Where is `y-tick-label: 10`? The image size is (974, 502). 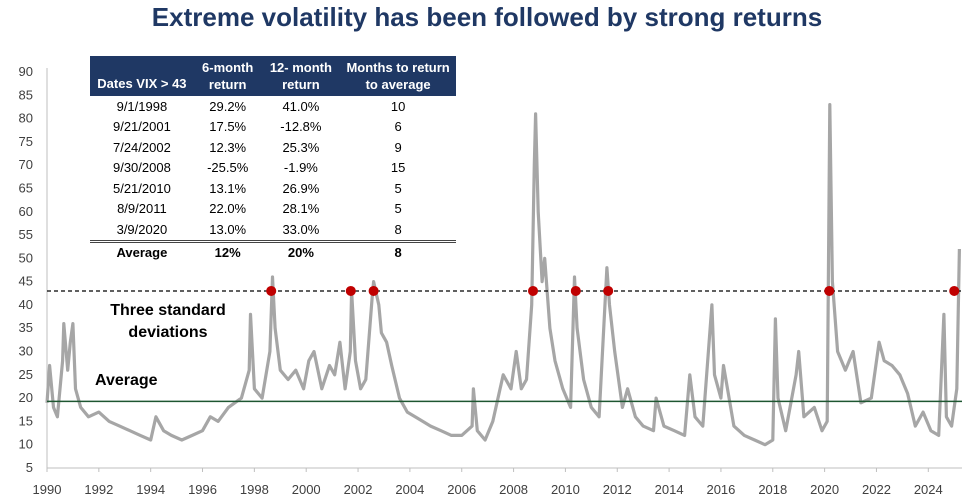 y-tick-label: 10 is located at coordinates (26, 444).